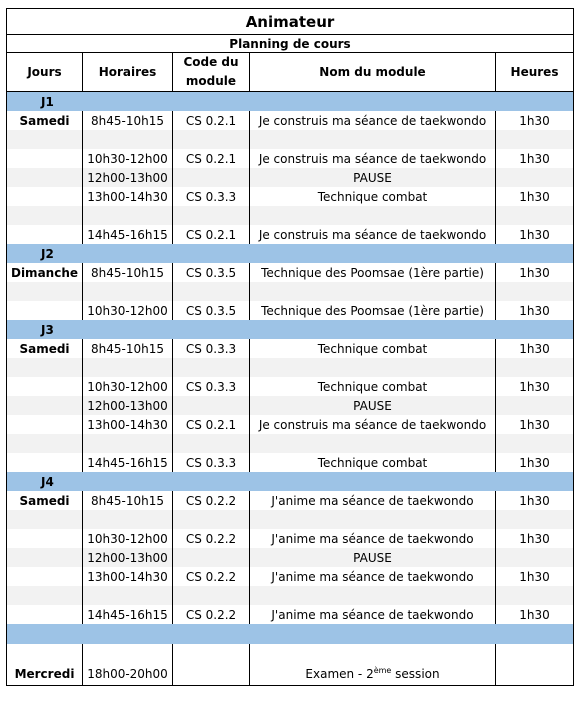  Describe the element at coordinates (290, 253) in the screenshot. I see `day-header-row: J2` at that location.